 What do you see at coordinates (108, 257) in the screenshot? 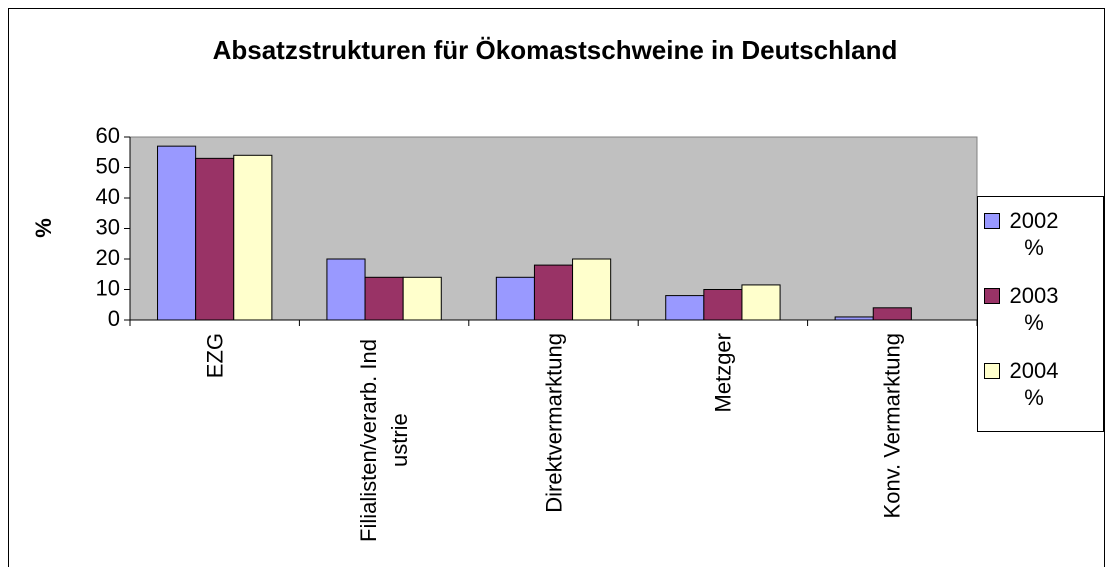
I see `y-tick-label: 20` at bounding box center [108, 257].